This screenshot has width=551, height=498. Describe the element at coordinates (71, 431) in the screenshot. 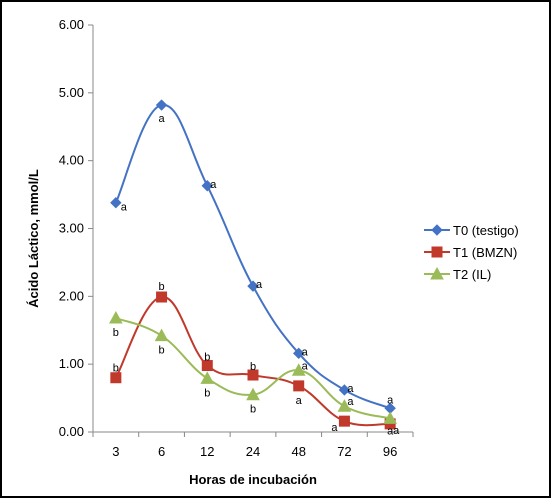

I see `y-tick-label: 0.00` at that location.